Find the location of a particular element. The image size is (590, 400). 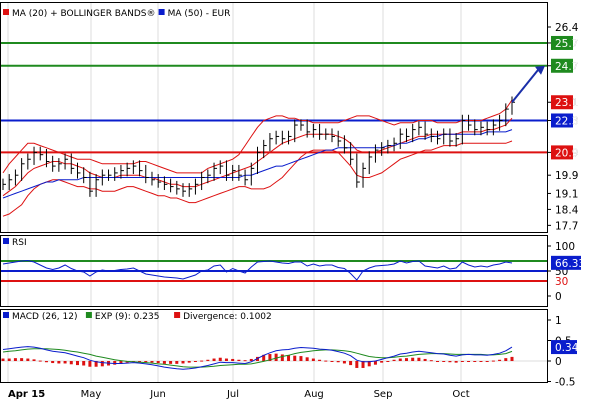

rsi-tick-label: 0 is located at coordinates (558, 297).